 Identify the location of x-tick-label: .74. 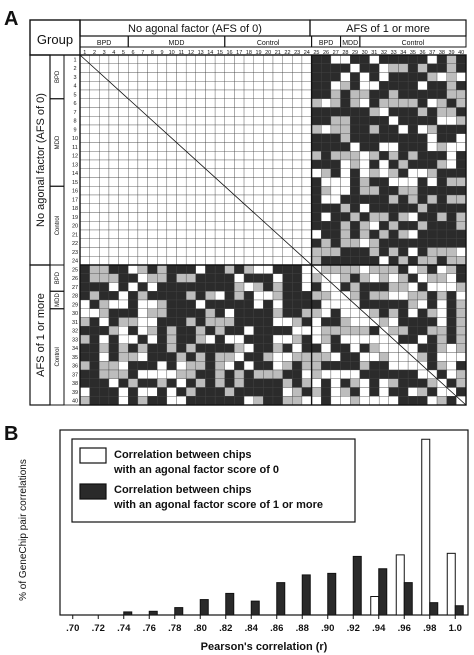
(124, 628).